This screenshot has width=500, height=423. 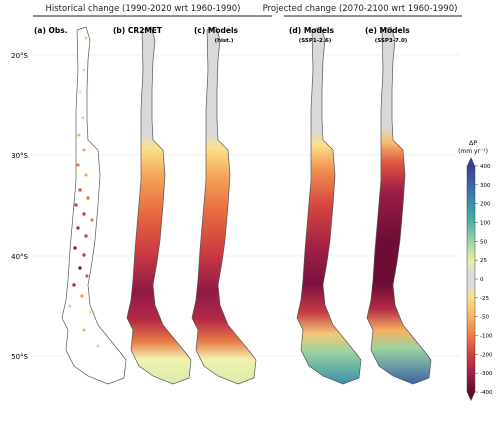 What do you see at coordinates (152, 205) in the screenshot?
I see `panel-b-cr2met: (b) CR2MET` at bounding box center [152, 205].